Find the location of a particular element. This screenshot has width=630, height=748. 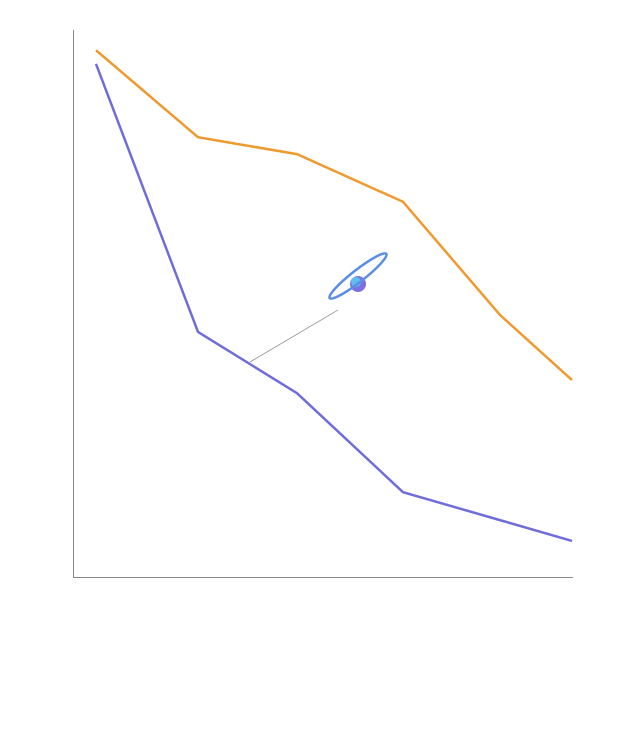

logo is located at coordinates (318, 307).